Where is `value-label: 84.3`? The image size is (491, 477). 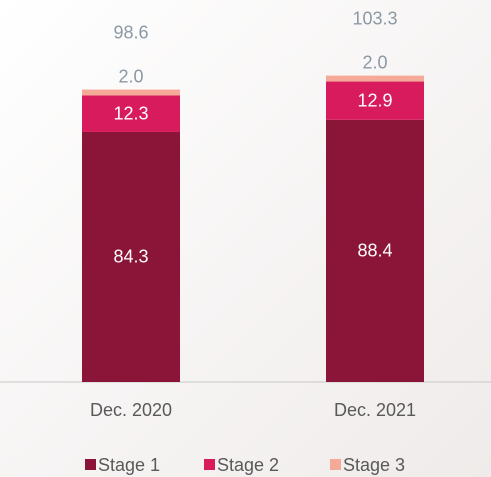
value-label: 84.3 is located at coordinates (130, 257).